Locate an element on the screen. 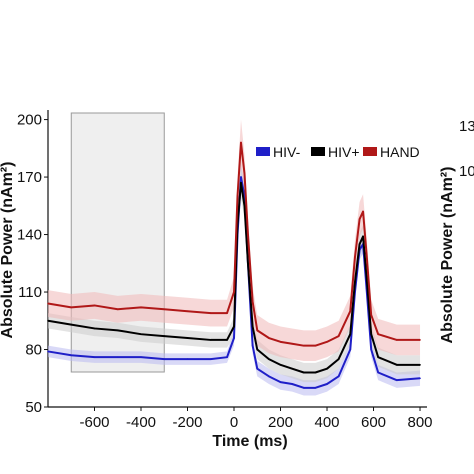 Image resolution: width=474 pixels, height=474 pixels. legend-label: HIV+ is located at coordinates (344, 152).